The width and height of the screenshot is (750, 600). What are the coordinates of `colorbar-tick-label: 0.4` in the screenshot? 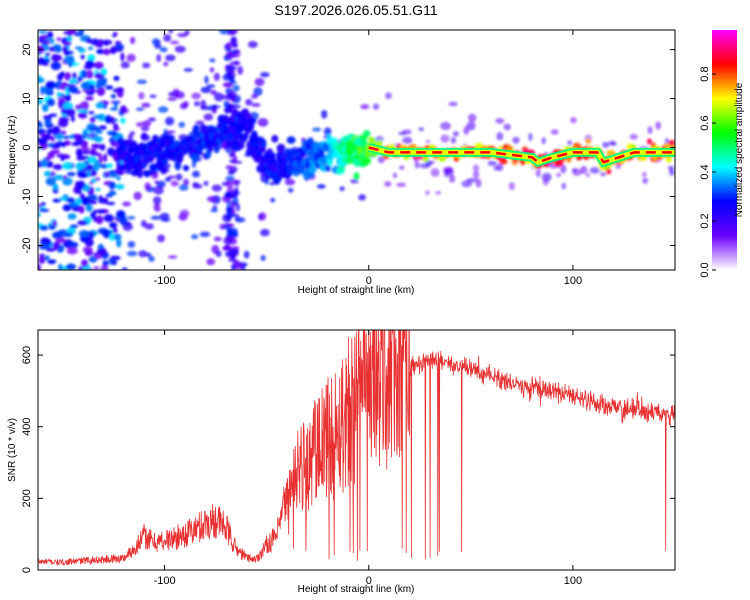 It's located at (705, 171).